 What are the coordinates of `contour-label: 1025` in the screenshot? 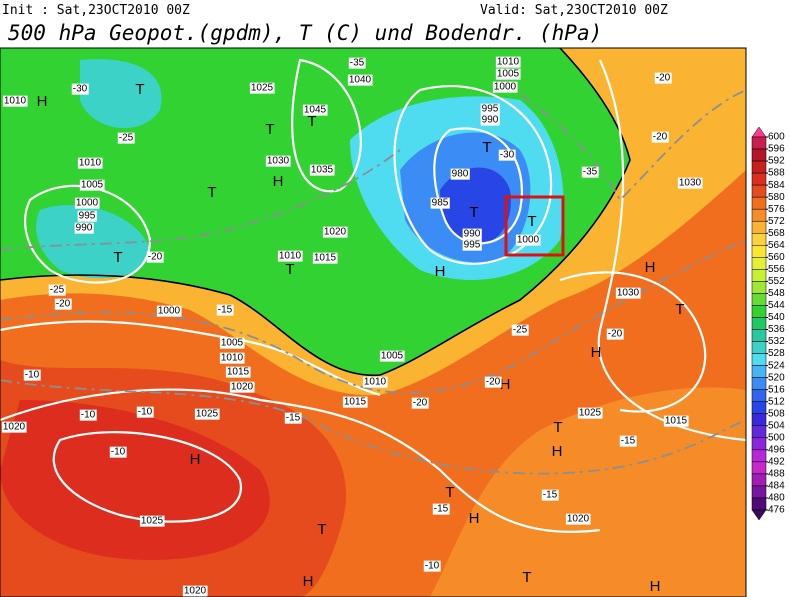 It's located at (207, 414).